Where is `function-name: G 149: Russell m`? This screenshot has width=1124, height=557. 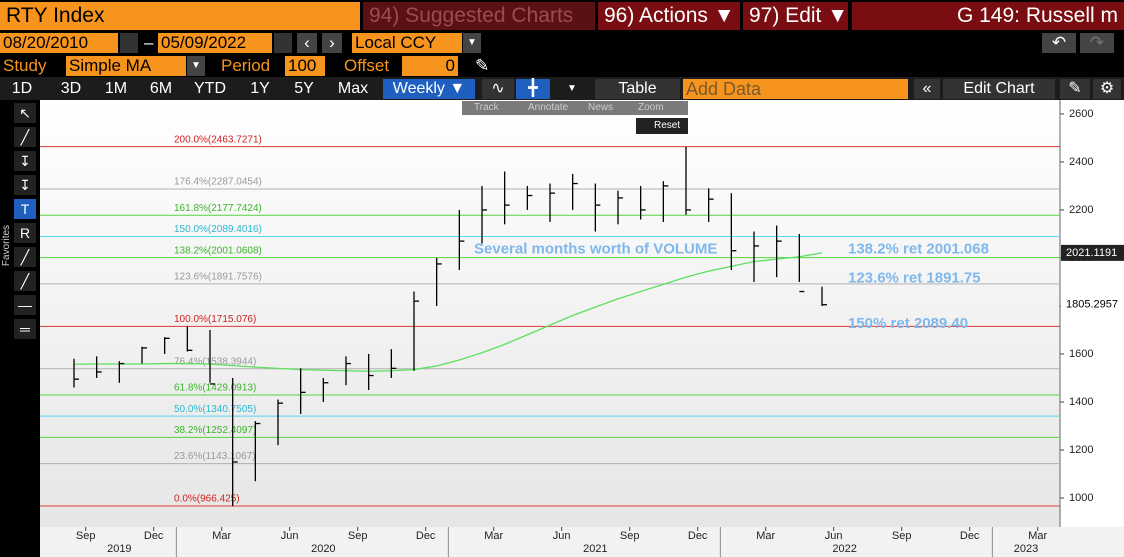 function-name: G 149: Russell m is located at coordinates (988, 16).